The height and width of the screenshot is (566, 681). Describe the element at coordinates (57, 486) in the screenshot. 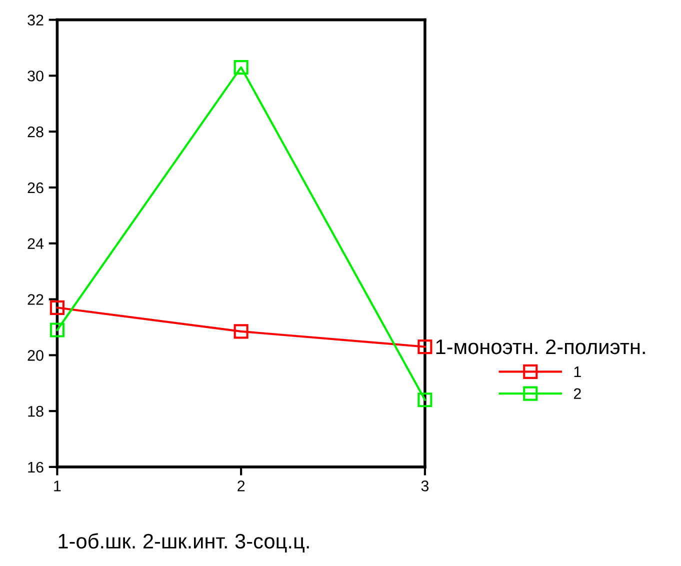

I see `x-tick-label: 1` at that location.